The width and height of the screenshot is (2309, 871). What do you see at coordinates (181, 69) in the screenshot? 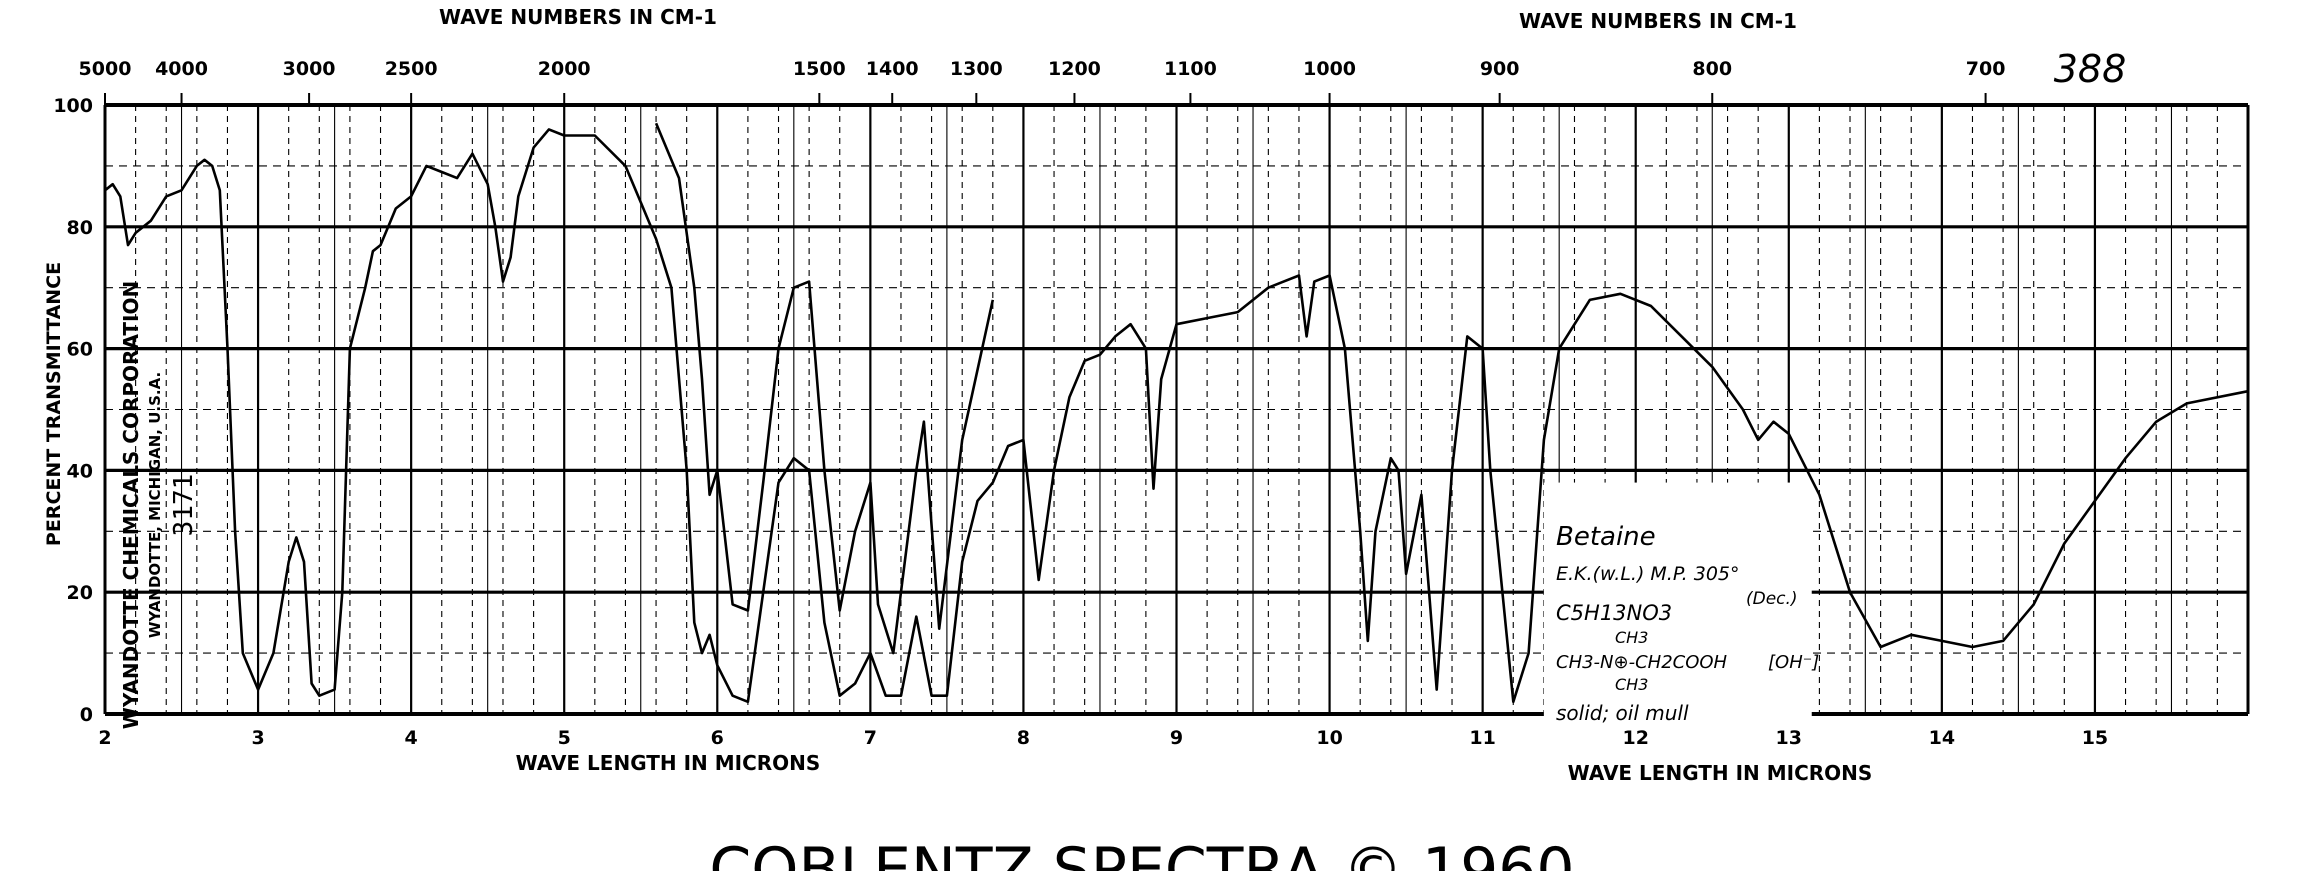
I see `top-tick-label: 4000` at bounding box center [181, 69].